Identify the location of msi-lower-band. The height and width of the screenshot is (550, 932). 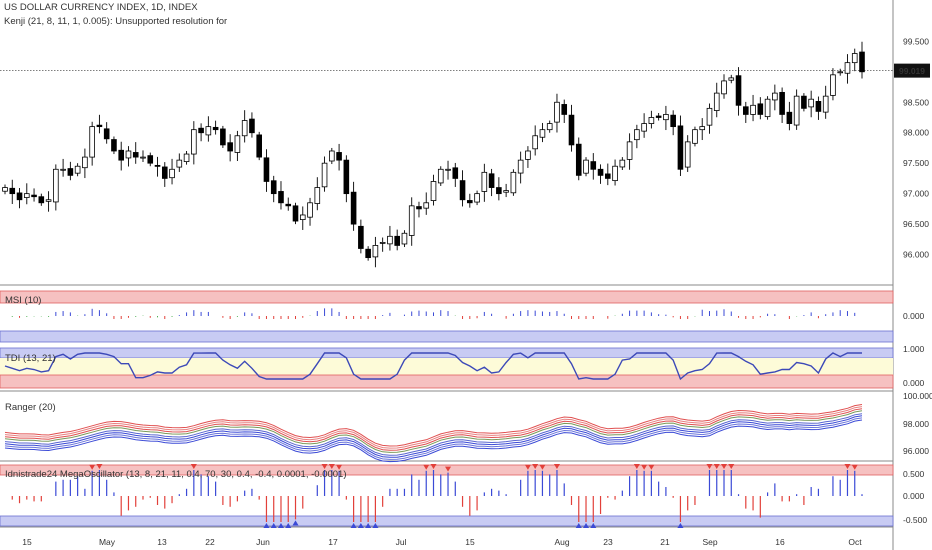
(447, 336).